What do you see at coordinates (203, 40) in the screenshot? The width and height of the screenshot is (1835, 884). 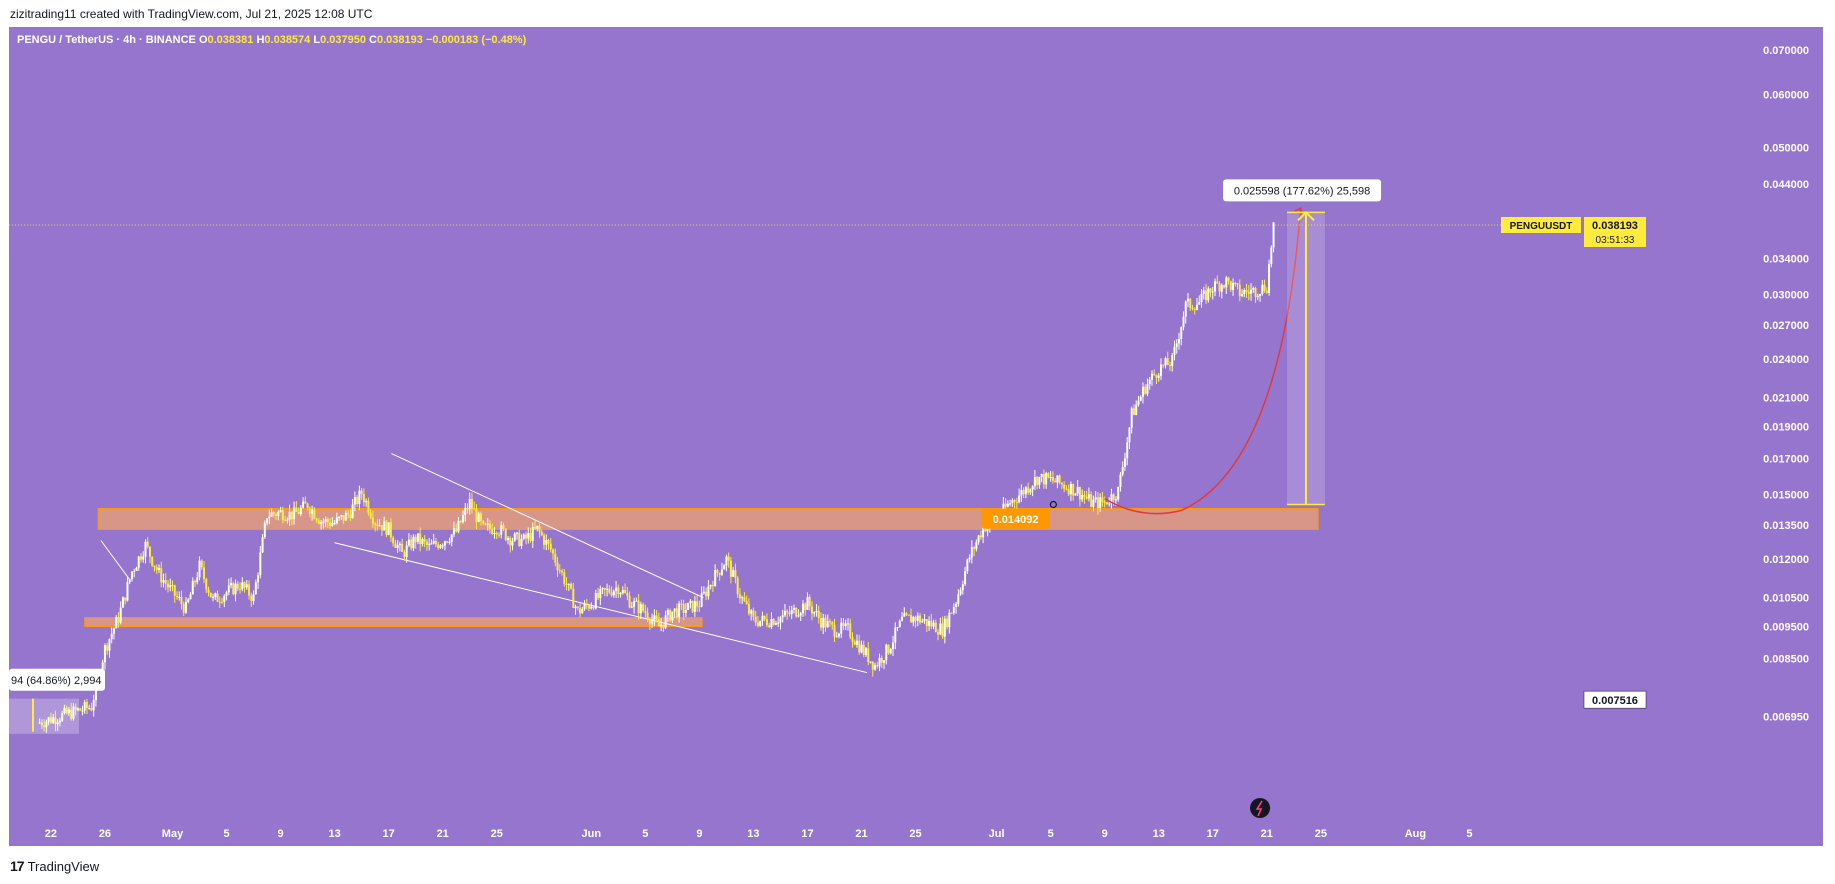 I see `open-label: O` at bounding box center [203, 40].